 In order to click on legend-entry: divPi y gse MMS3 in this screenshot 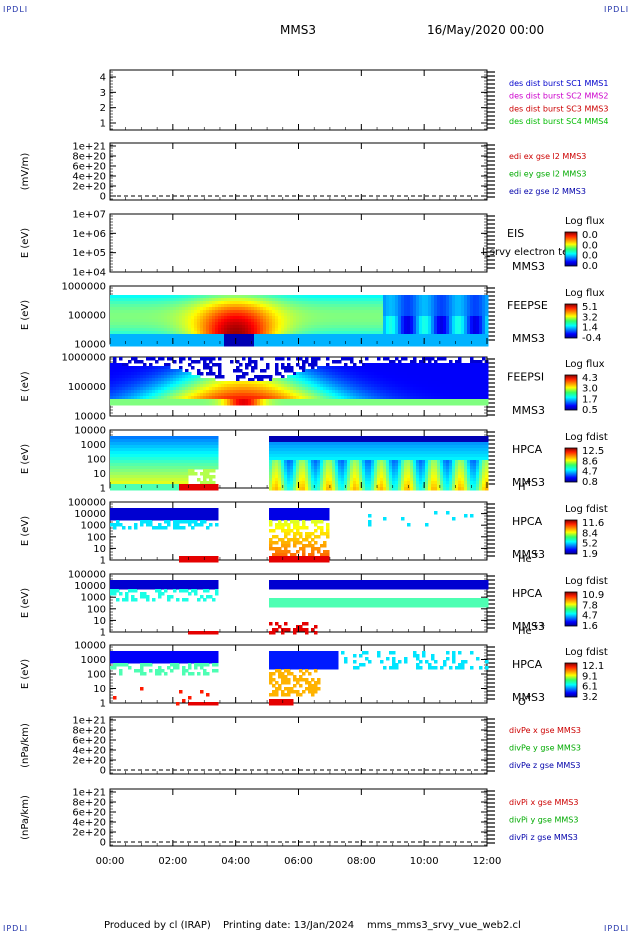, I will do `click(543, 820)`.